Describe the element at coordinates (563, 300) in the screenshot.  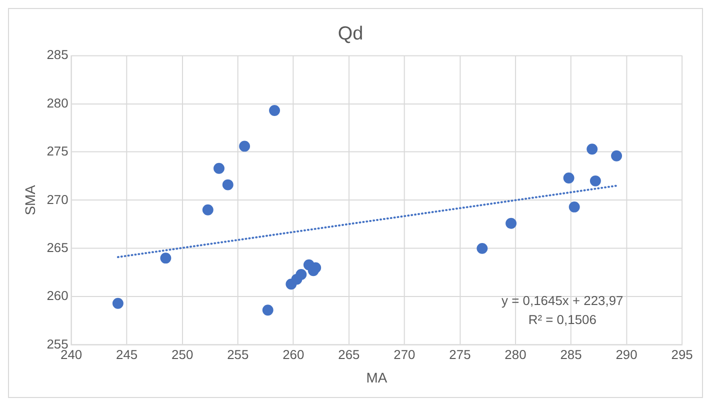
I see `annotation: y = 0,1645x + 223,97` at that location.